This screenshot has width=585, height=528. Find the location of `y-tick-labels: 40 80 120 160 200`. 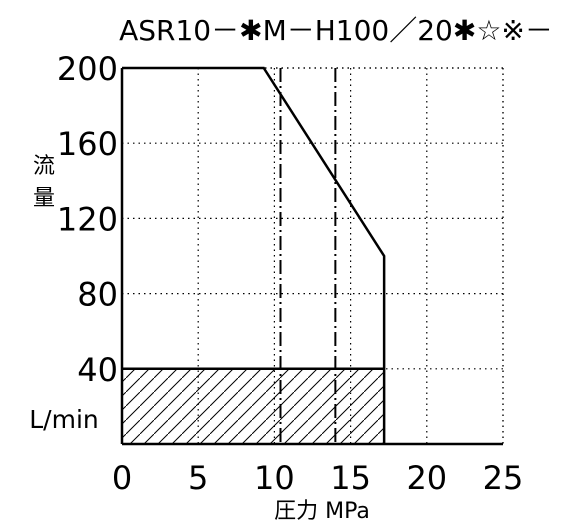

y-tick-labels: 40 80 120 160 200 is located at coordinates (87, 219).